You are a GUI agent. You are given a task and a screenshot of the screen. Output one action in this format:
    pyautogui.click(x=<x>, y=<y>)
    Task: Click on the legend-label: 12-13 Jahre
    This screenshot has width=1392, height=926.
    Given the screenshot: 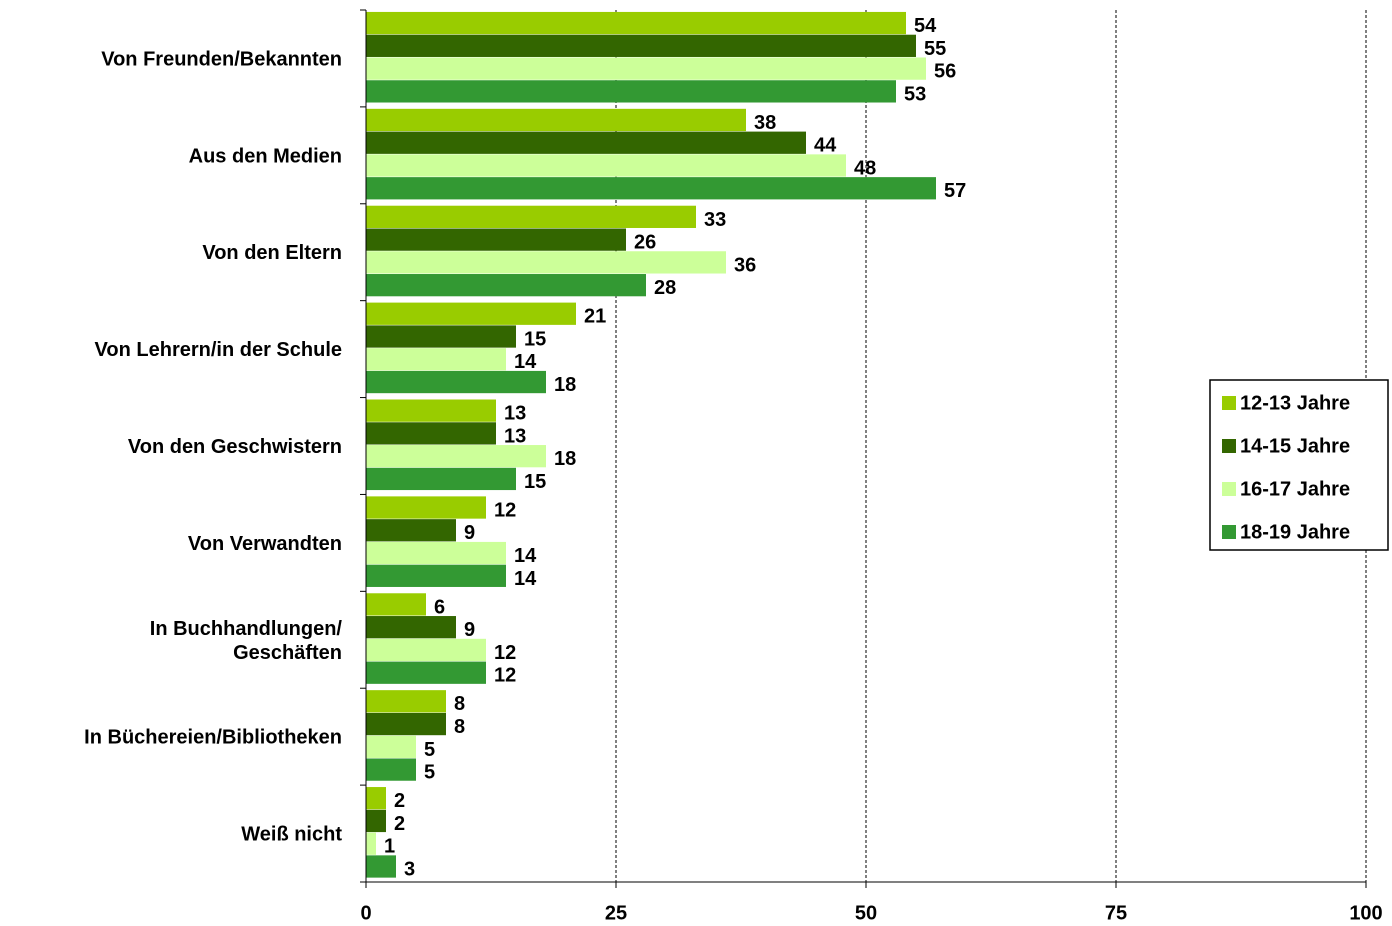 What is the action you would take?
    pyautogui.click(x=1295, y=403)
    